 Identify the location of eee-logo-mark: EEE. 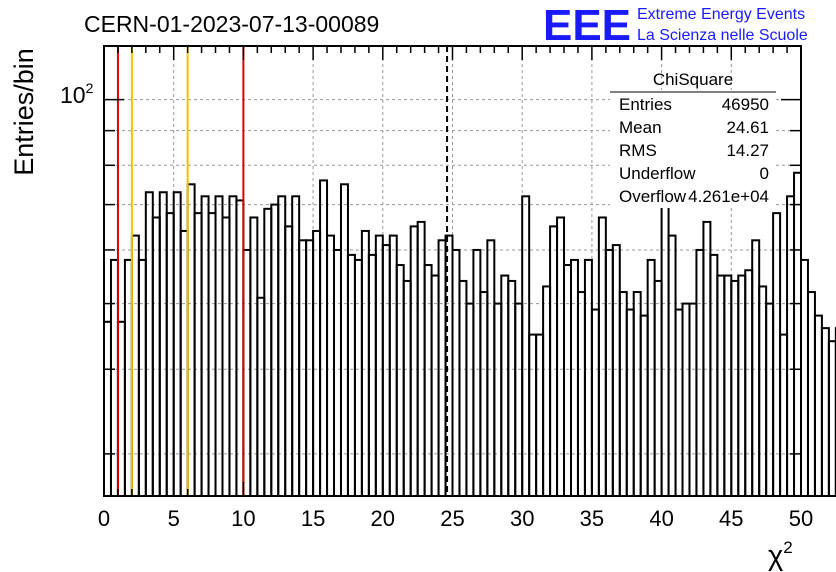
(587, 25).